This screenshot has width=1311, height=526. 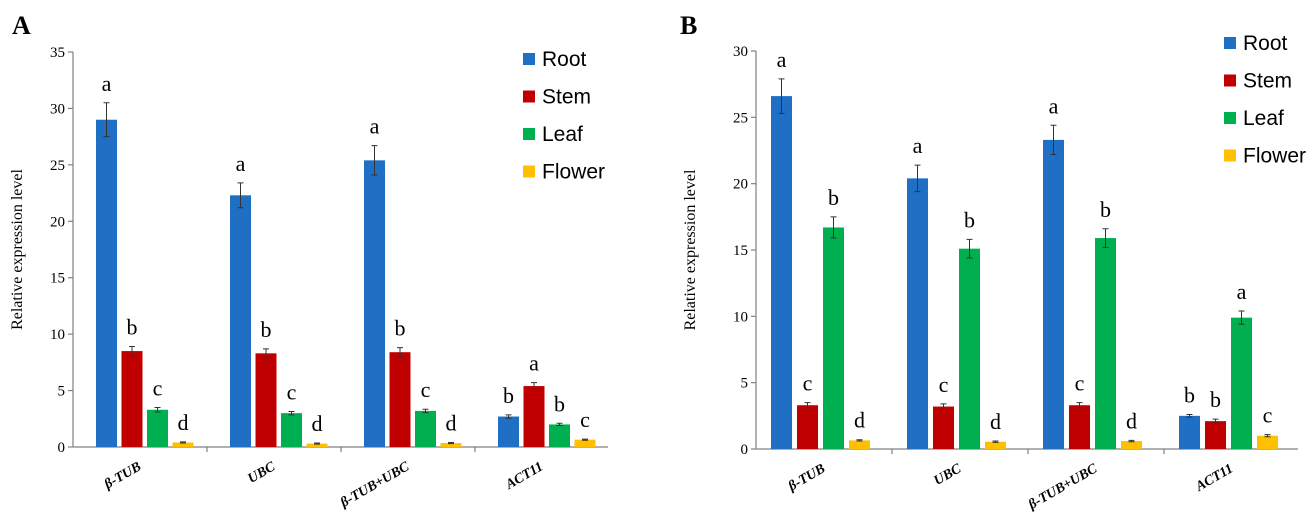 What do you see at coordinates (1214, 478) in the screenshot?
I see `x-tick-label: ACT11` at bounding box center [1214, 478].